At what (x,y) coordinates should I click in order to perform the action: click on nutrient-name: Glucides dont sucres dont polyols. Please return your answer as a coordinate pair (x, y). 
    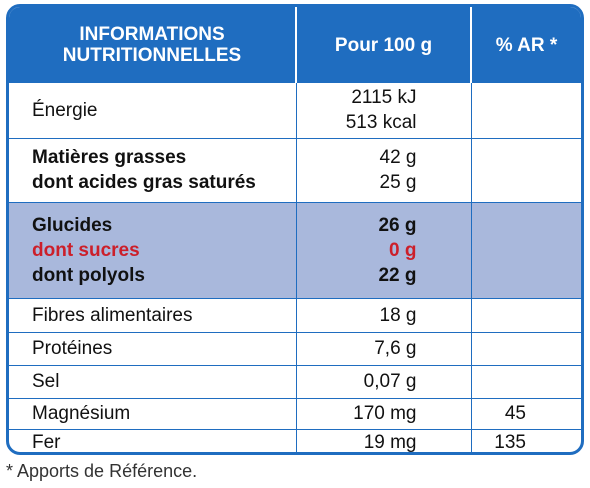
    Looking at the image, I should click on (152, 249).